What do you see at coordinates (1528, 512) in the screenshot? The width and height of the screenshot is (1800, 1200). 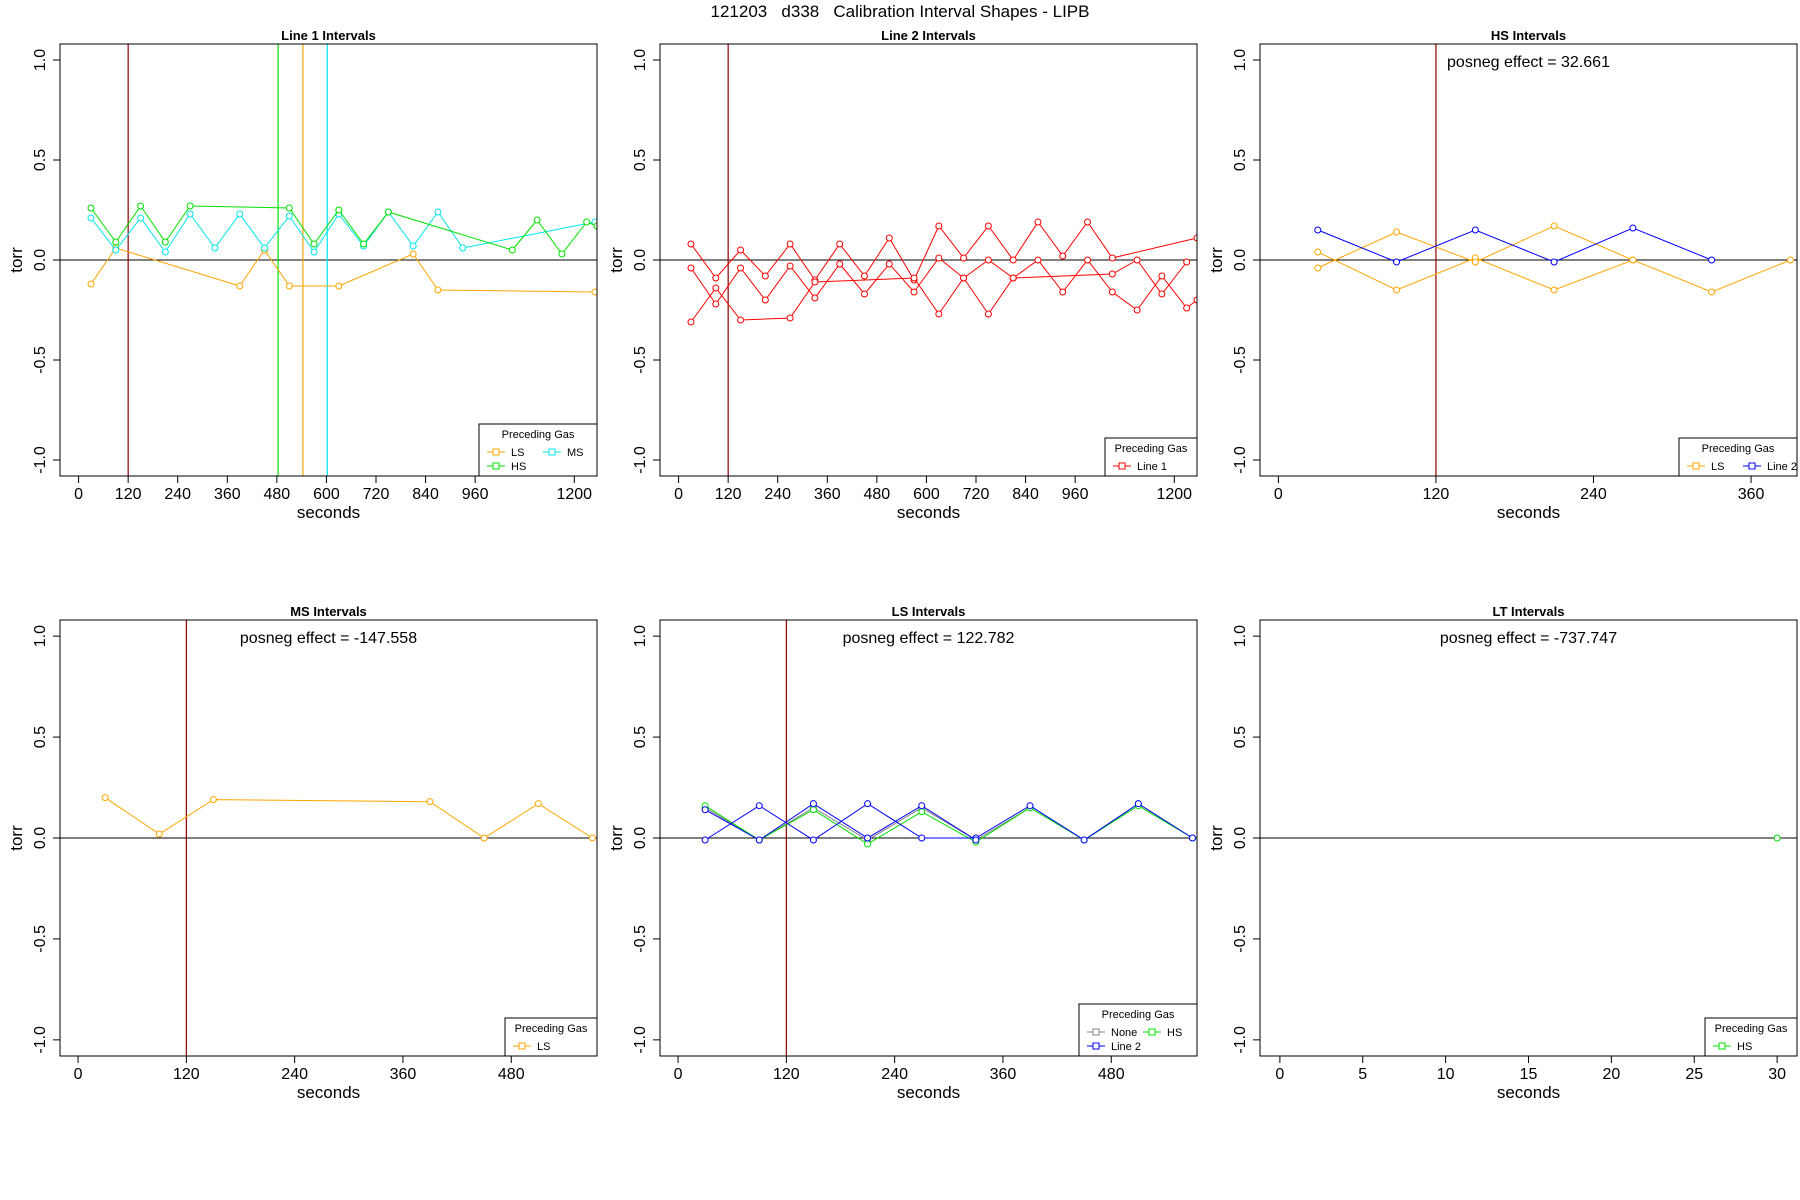 I see `x-axis-label: seconds` at bounding box center [1528, 512].